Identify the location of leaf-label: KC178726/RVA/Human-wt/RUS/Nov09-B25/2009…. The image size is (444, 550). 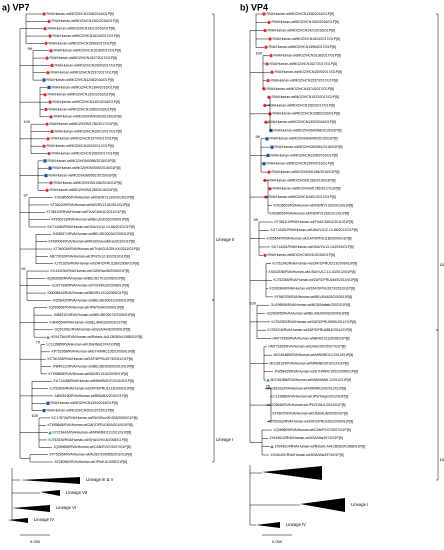
(95, 418).